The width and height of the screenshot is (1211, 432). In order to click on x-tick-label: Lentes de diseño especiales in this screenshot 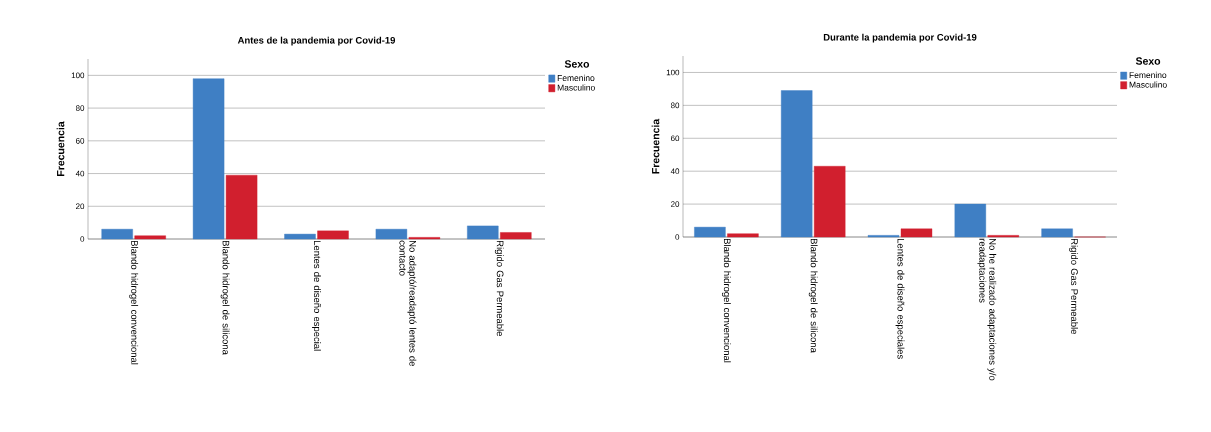, I will do `click(900, 298)`.